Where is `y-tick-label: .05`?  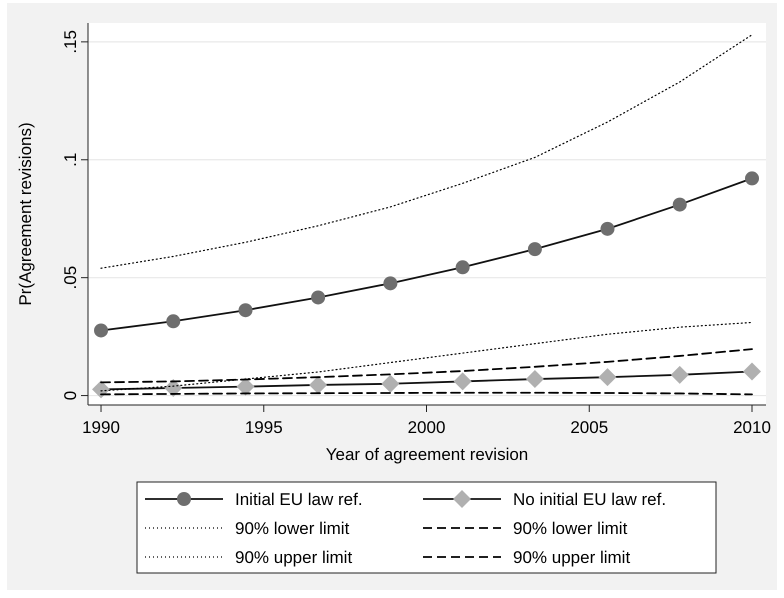
y-tick-label: .05 is located at coordinates (70, 278).